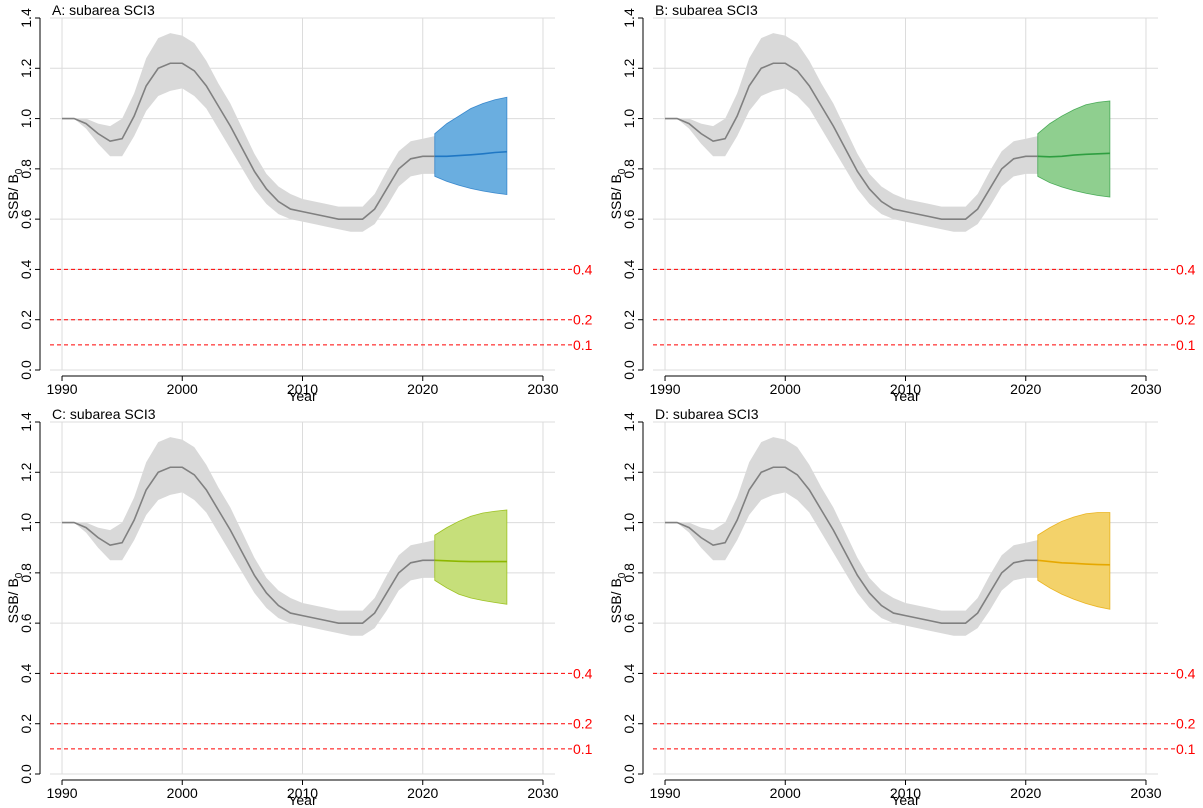 This screenshot has width=1203, height=808. I want to click on panel-title: B: subarea SCI3, so click(706, 10).